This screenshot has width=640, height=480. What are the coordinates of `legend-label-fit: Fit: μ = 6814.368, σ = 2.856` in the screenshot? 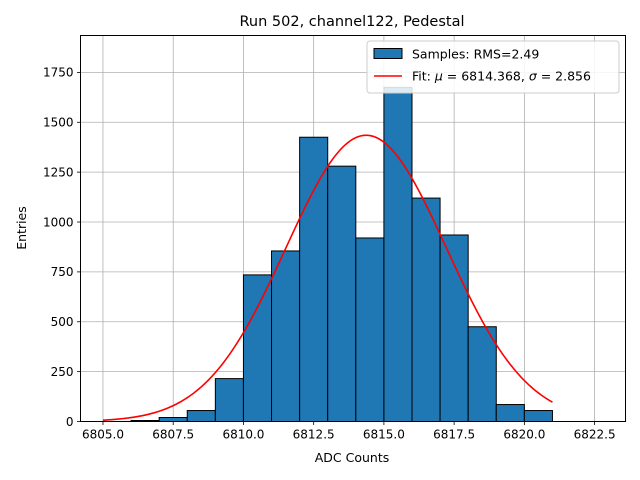 It's located at (501, 76).